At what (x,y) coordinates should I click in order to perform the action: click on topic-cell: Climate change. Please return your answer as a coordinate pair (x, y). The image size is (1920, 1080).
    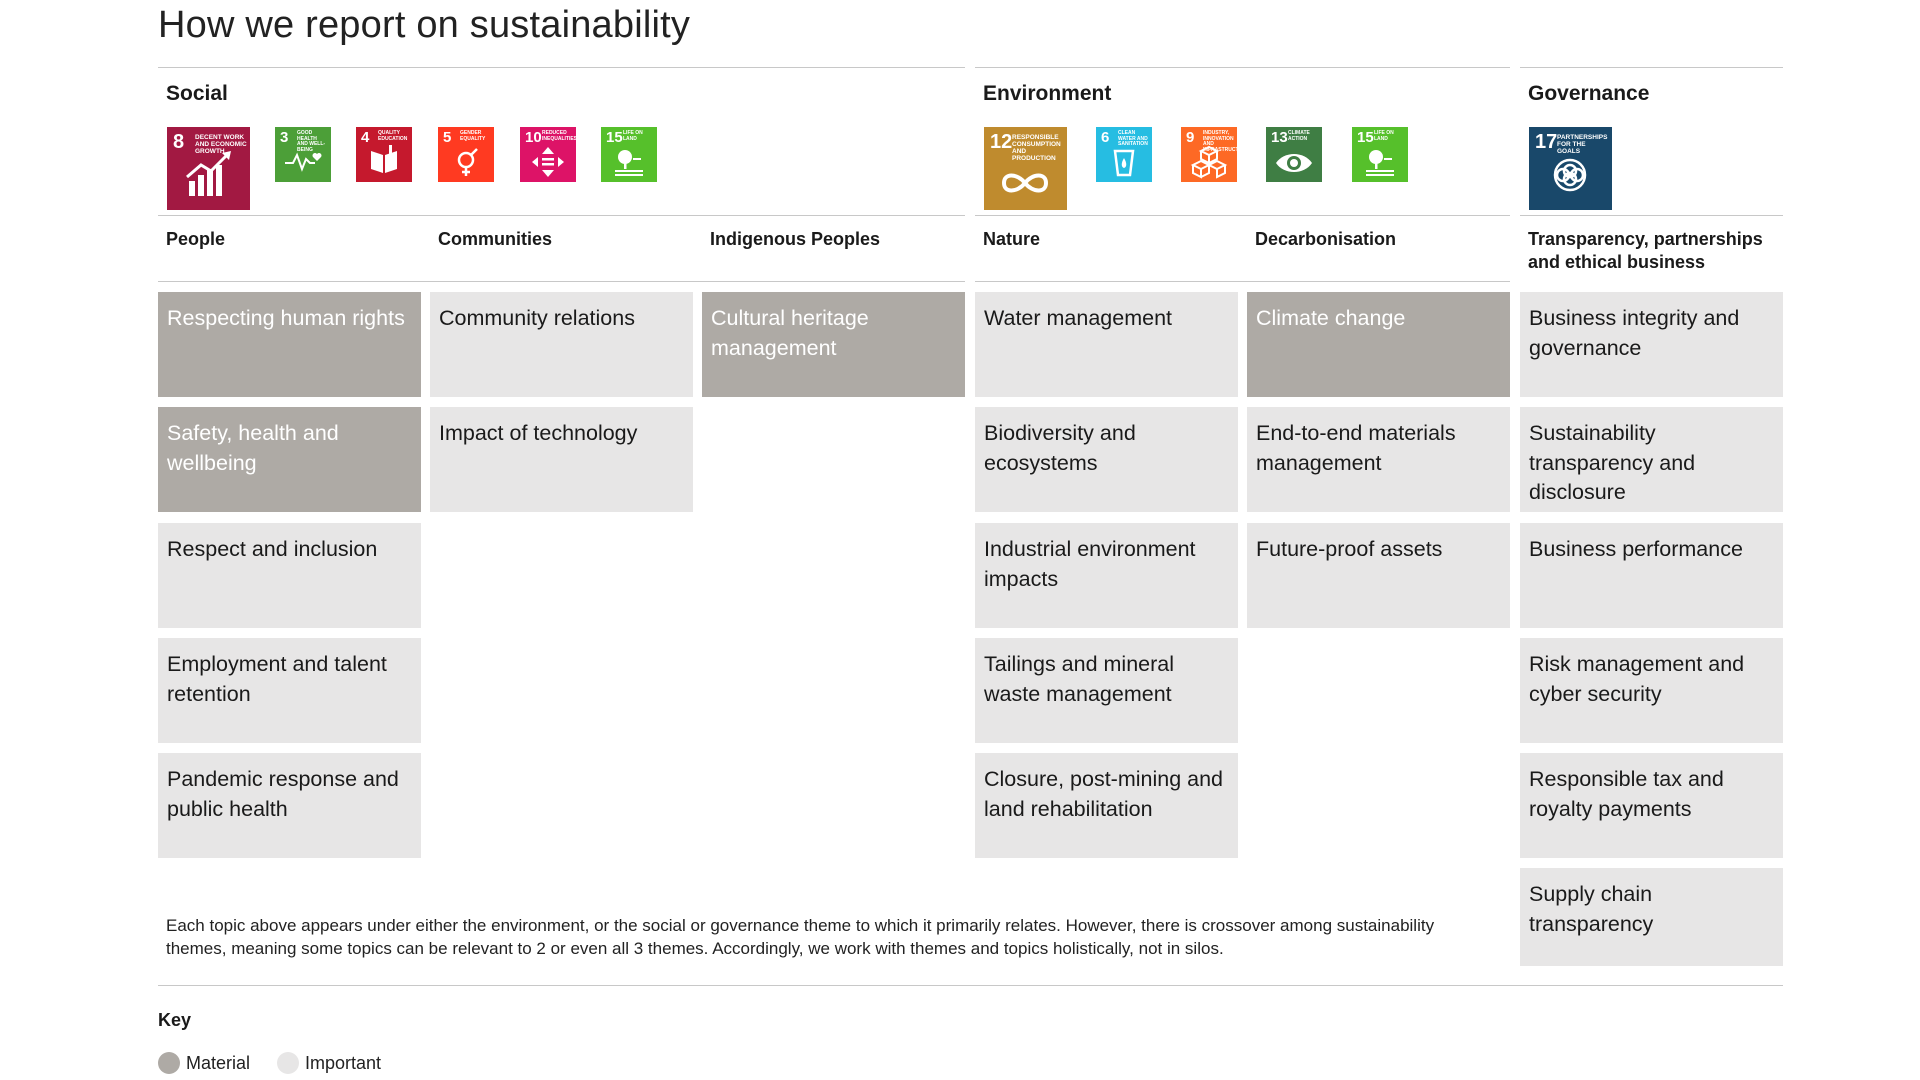
    Looking at the image, I should click on (1378, 344).